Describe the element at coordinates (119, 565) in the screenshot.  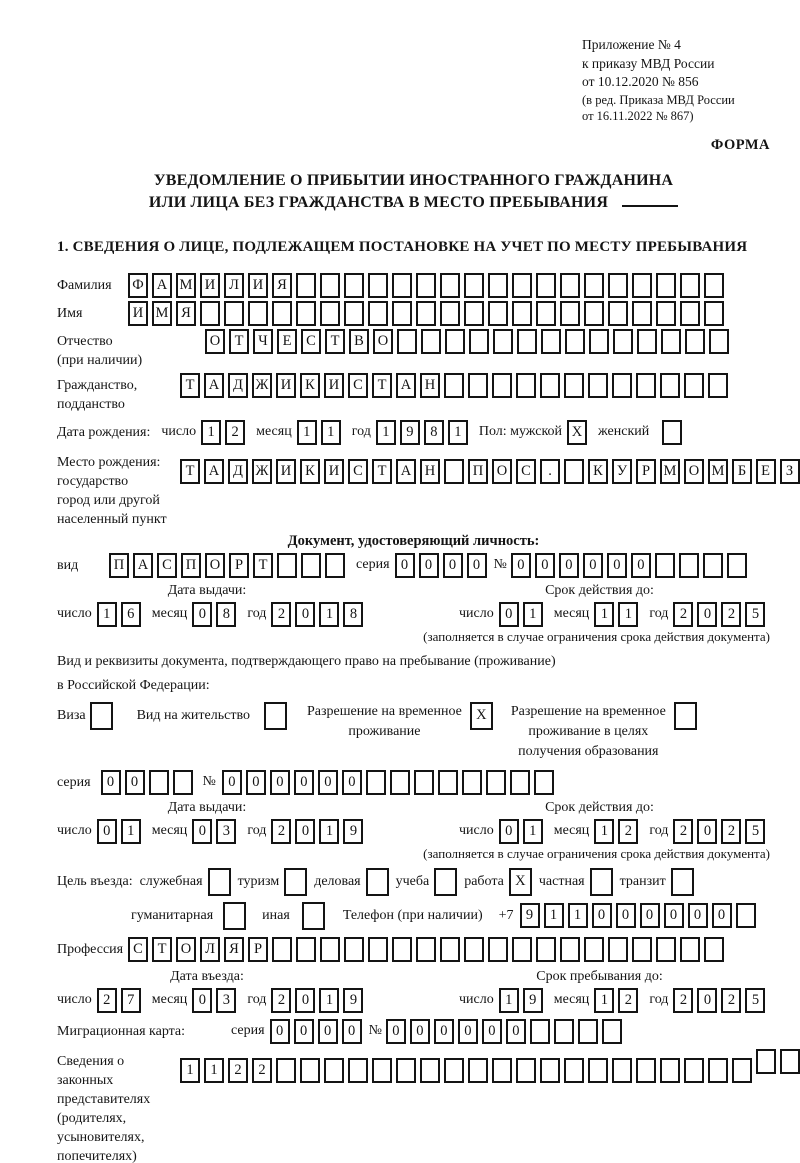
I see `char-box: П` at that location.